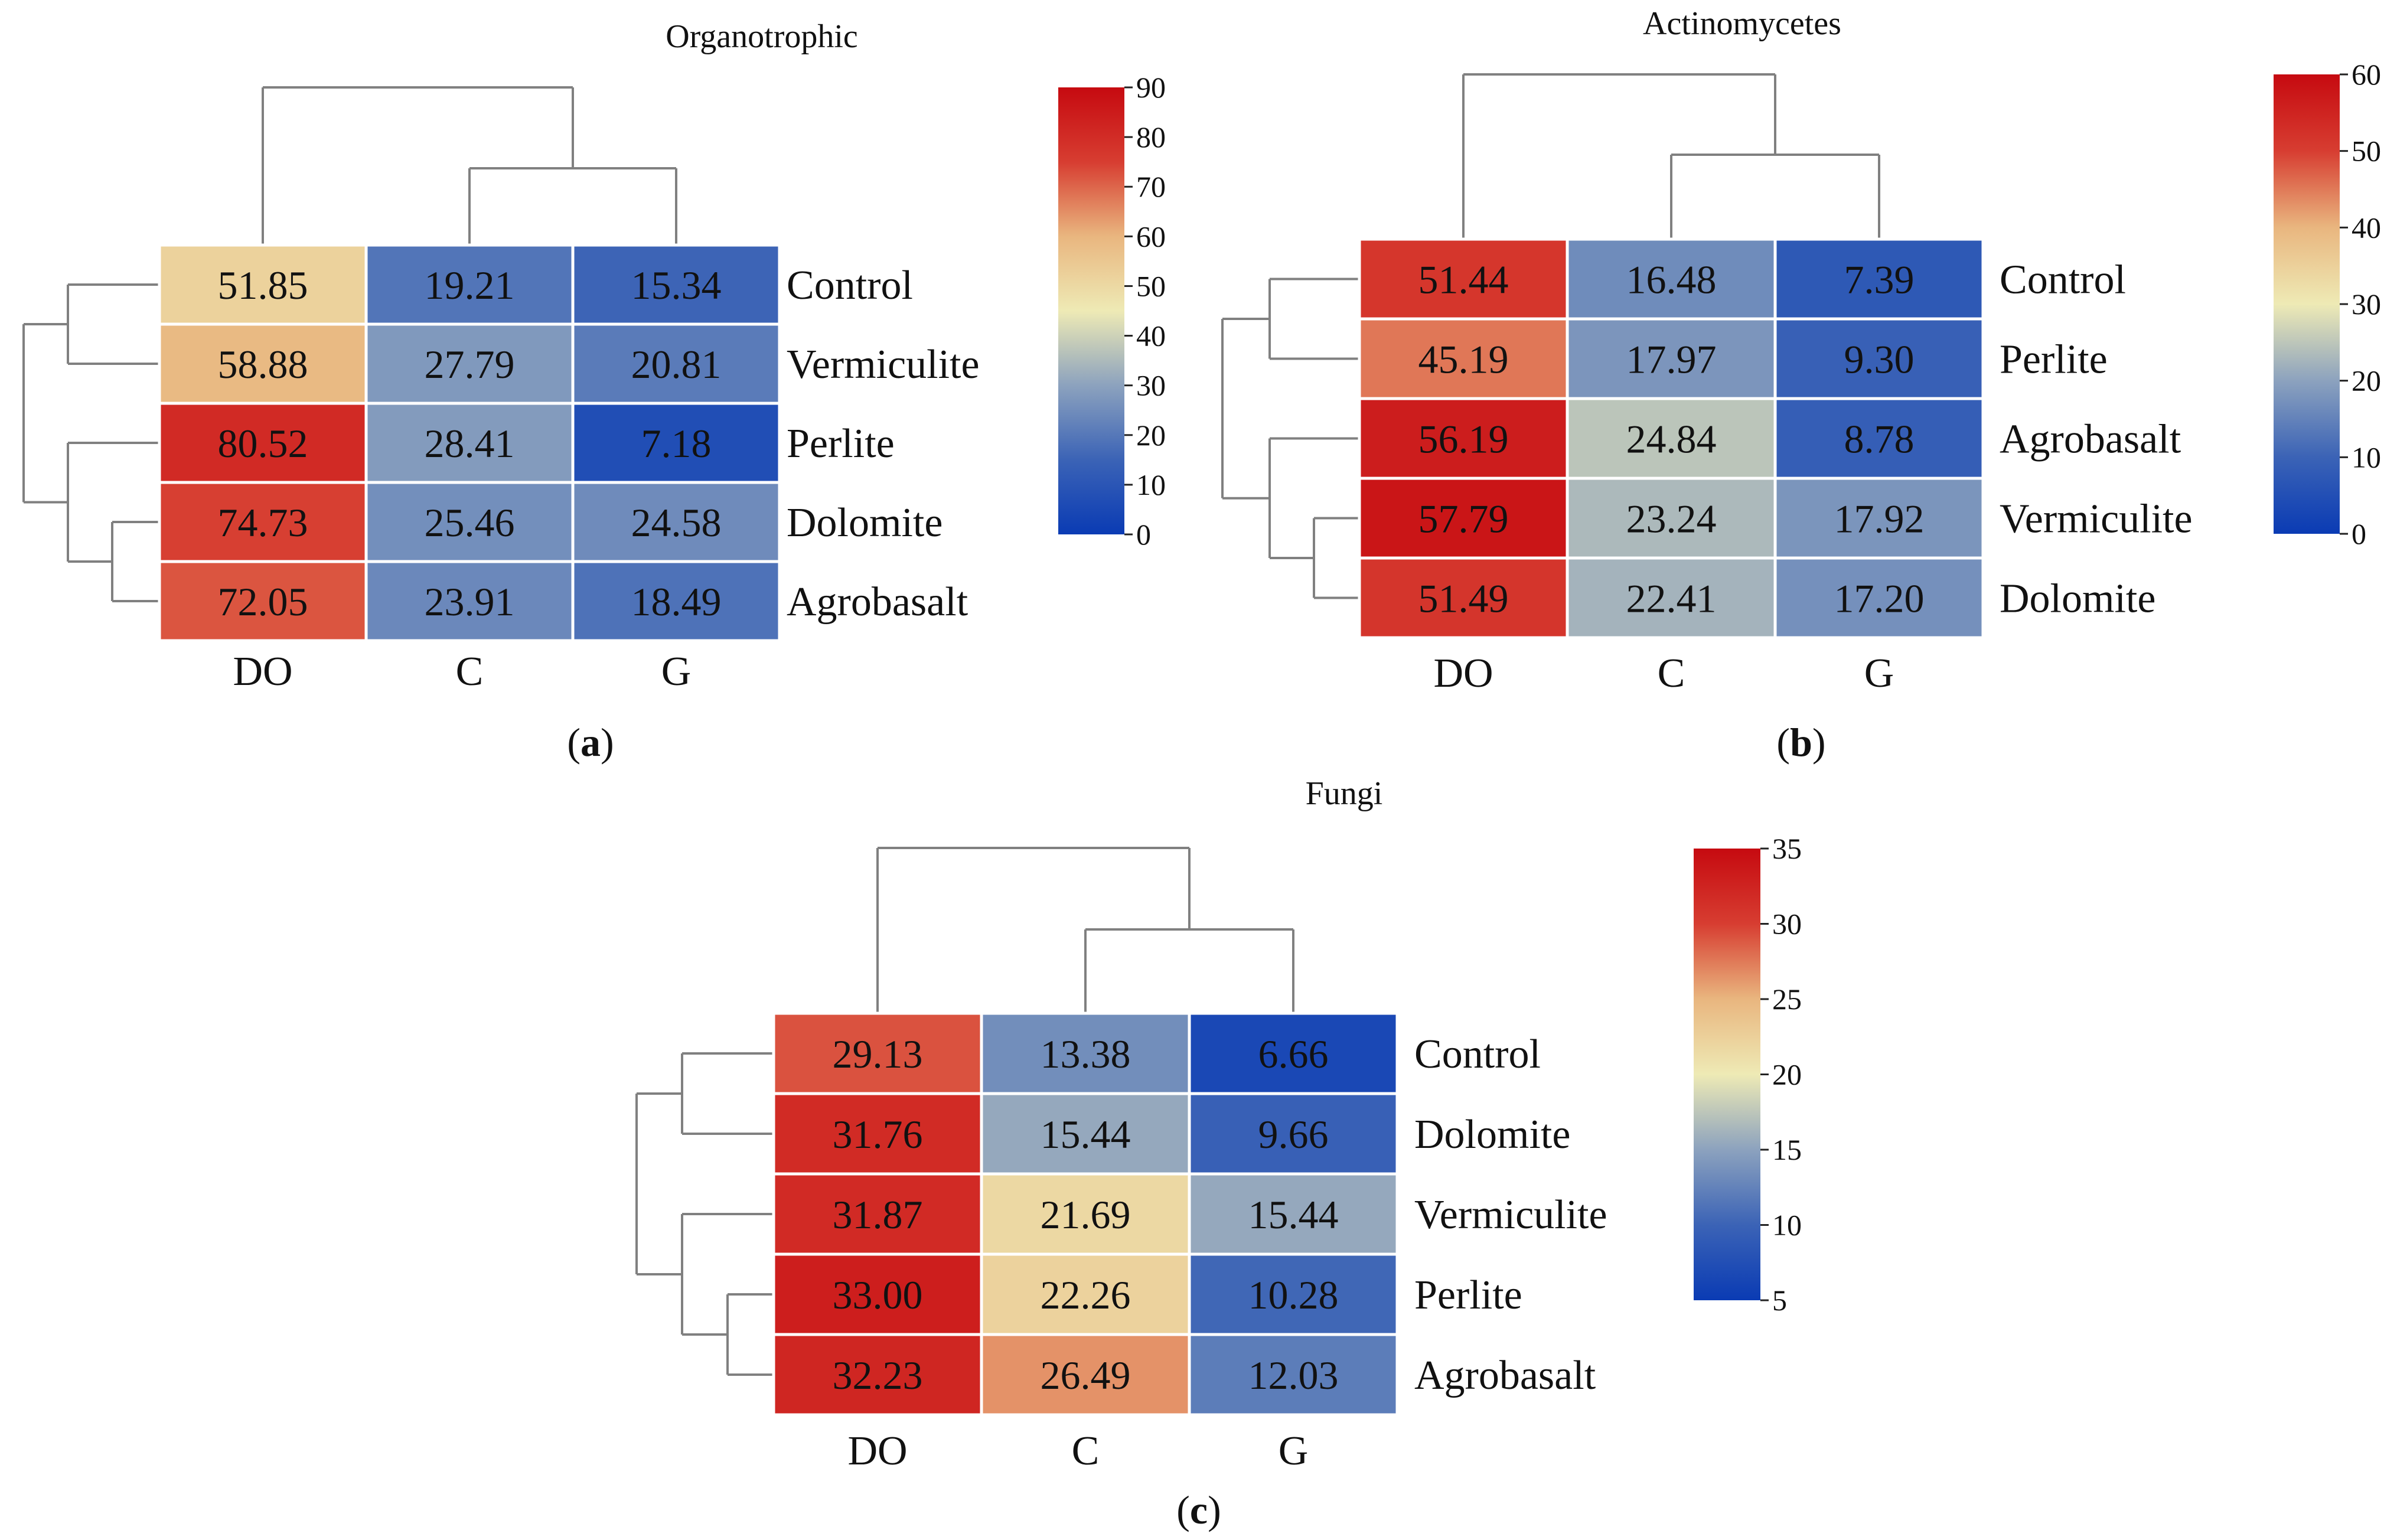 The width and height of the screenshot is (2397, 1540). I want to click on cell-value-label: 45.19, so click(1463, 359).